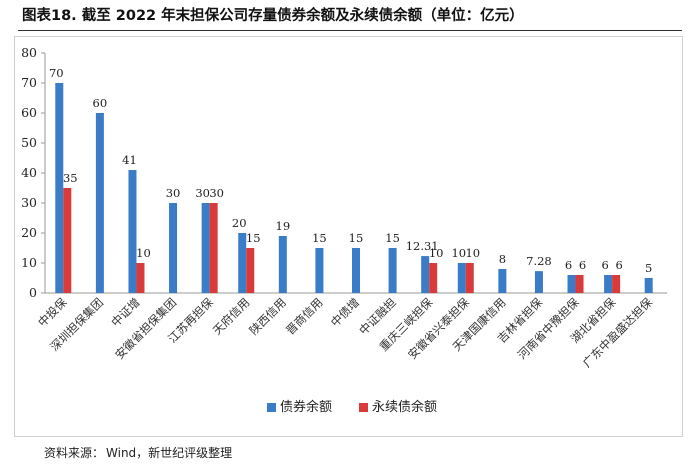 Image resolution: width=700 pixels, height=467 pixels. Describe the element at coordinates (458, 253) in the screenshot. I see `data-label-bond-balance: 10` at that location.